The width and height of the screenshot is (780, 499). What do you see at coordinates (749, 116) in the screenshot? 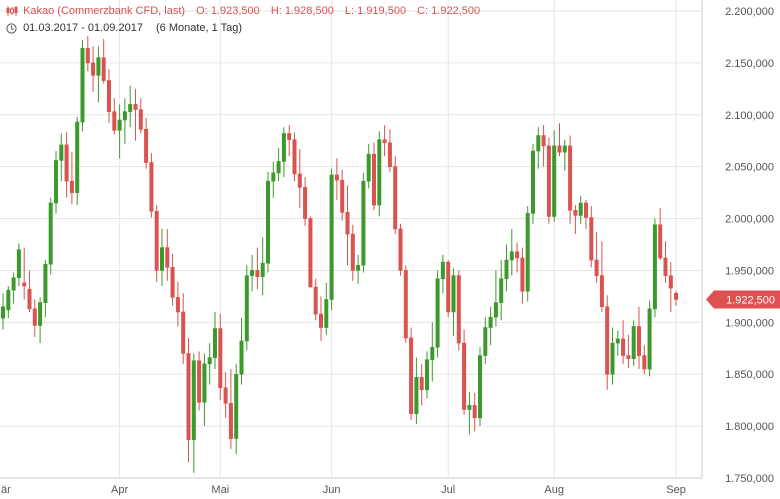
I see `y-tick-label: 2.100,000` at bounding box center [749, 116].